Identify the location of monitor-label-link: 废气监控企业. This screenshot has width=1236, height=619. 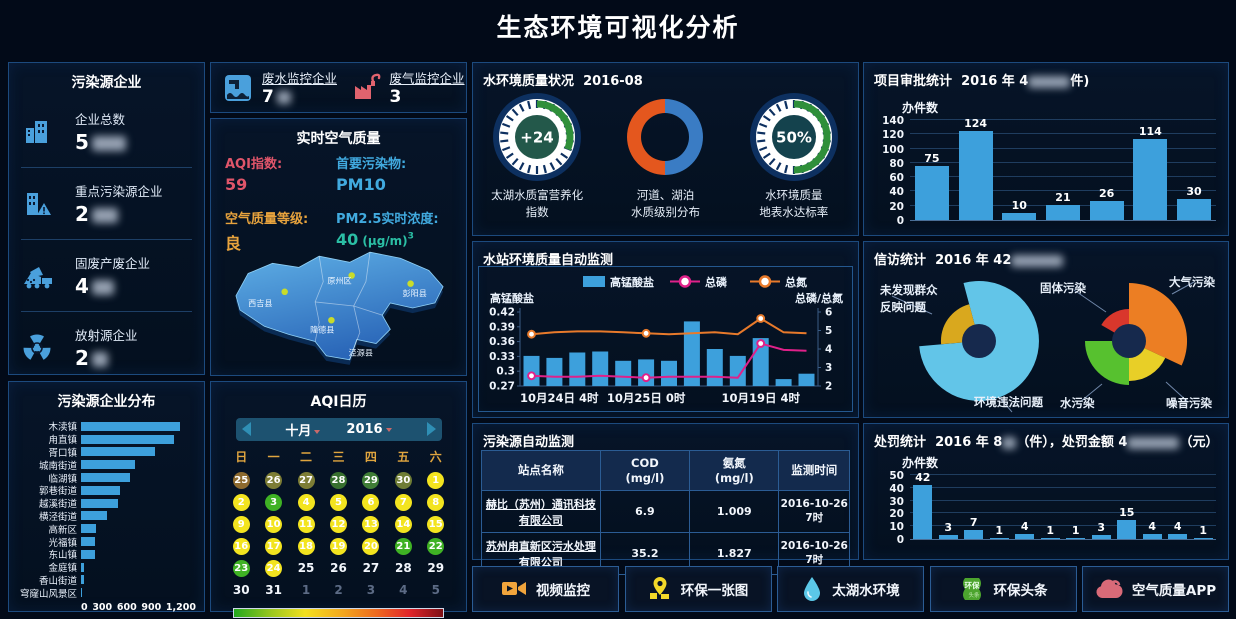
(427, 78).